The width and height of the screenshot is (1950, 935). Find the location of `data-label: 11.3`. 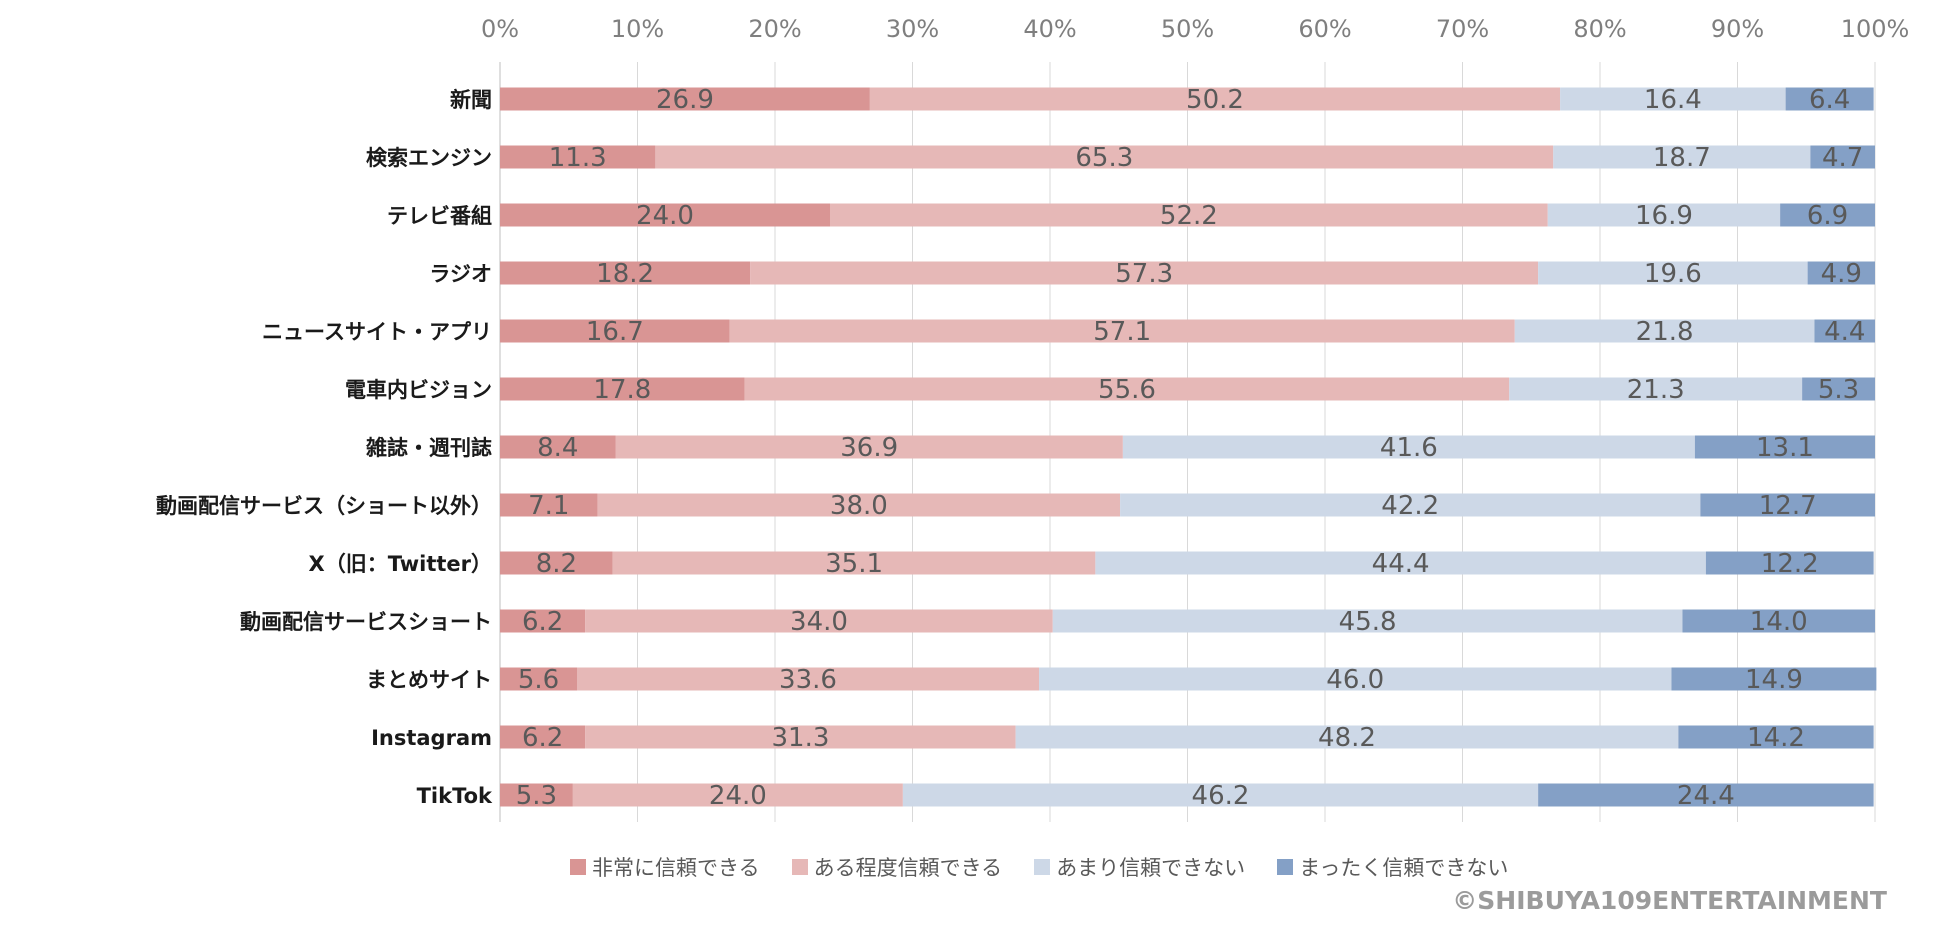

data-label: 11.3 is located at coordinates (578, 158).